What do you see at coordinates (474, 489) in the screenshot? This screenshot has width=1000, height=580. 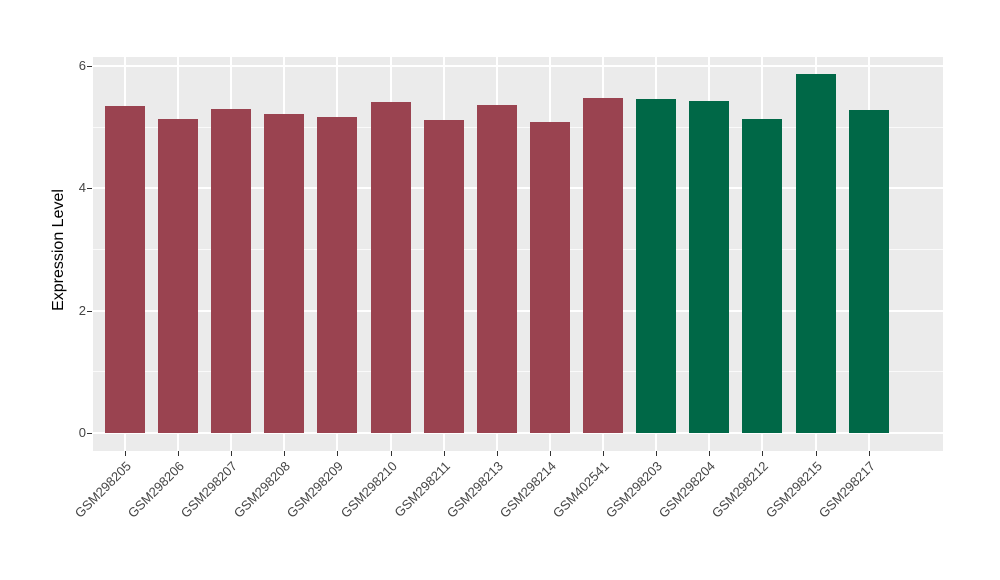 I see `x-tick-label: GSM298213` at bounding box center [474, 489].